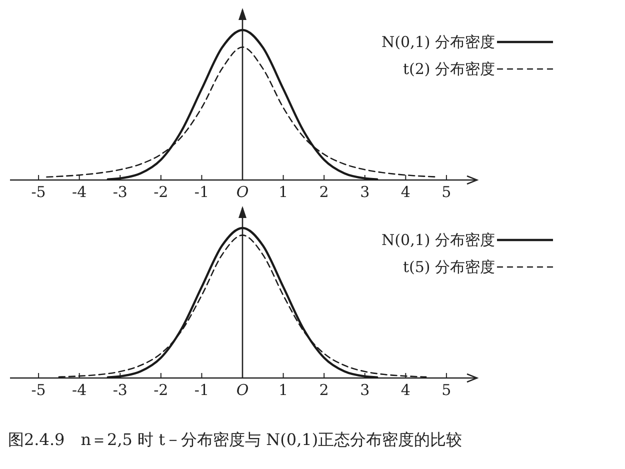 This screenshot has height=469, width=625. I want to click on legend-label: t(5) 分布密度, so click(448, 267).